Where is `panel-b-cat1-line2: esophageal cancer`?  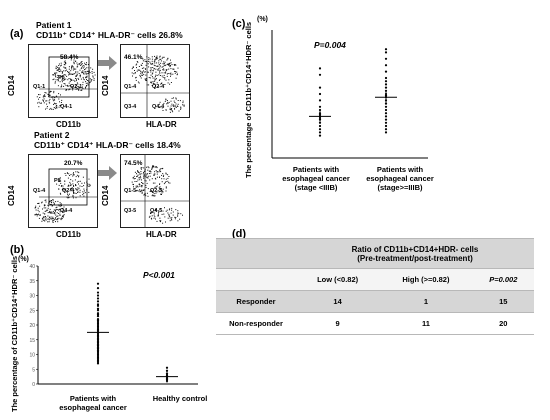
panel-b-cat1-line2: esophageal cancer is located at coordinates (93, 407).